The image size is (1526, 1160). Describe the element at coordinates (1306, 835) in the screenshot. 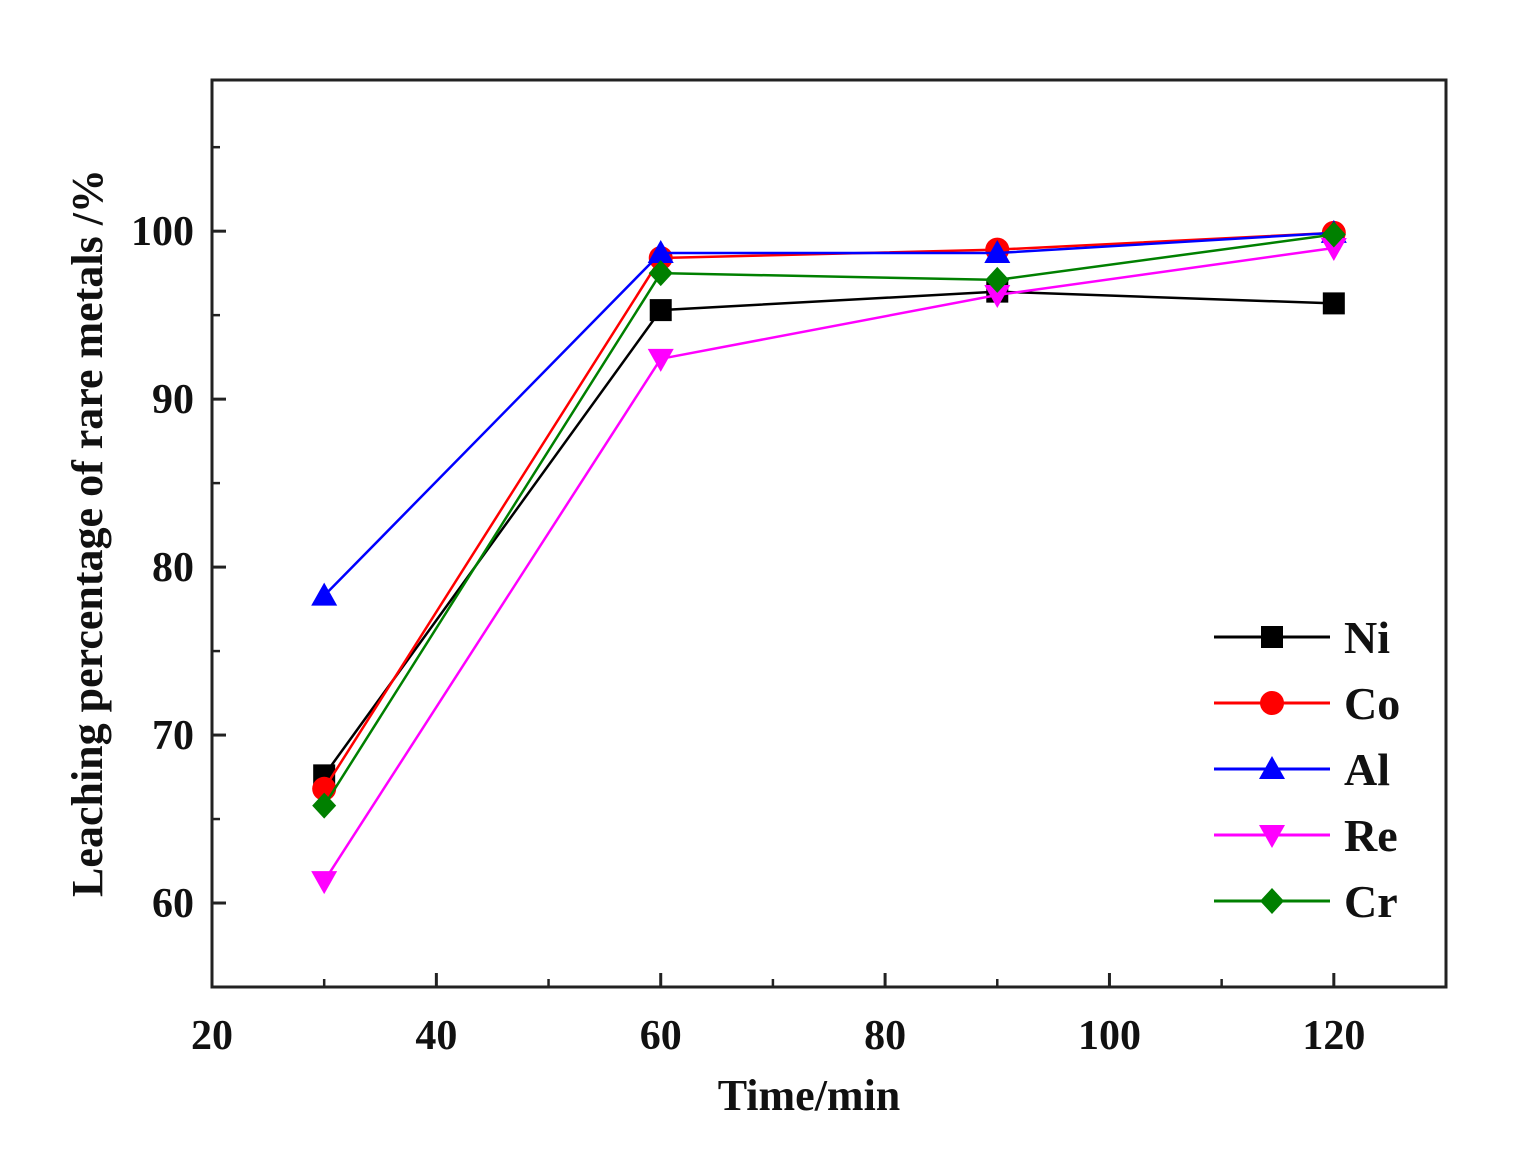

I see `legend-item-re: Re` at that location.